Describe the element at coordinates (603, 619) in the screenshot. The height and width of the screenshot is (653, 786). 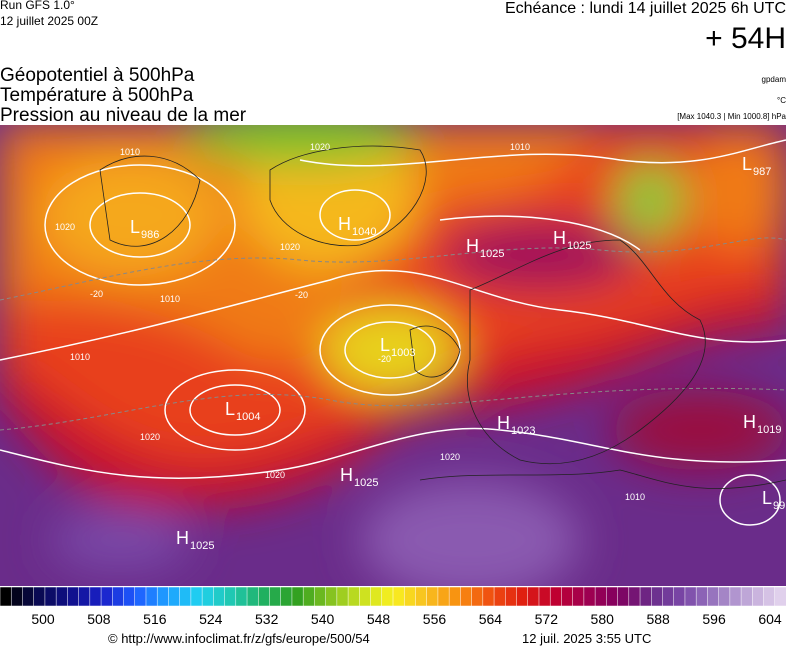
I see `colorbar-label: 580` at that location.